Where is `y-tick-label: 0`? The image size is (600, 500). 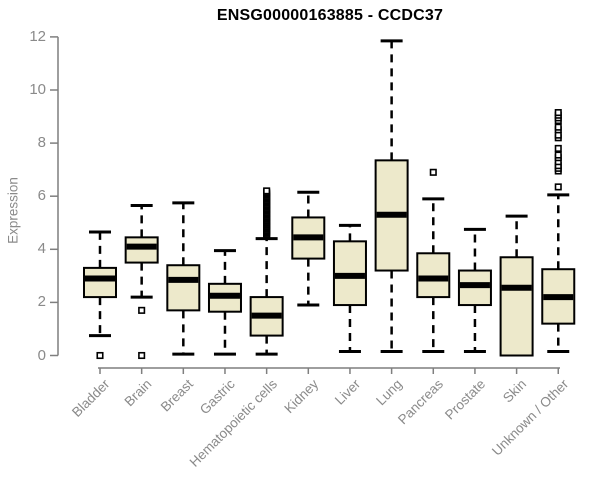 y-tick-label: 0 is located at coordinates (41, 355).